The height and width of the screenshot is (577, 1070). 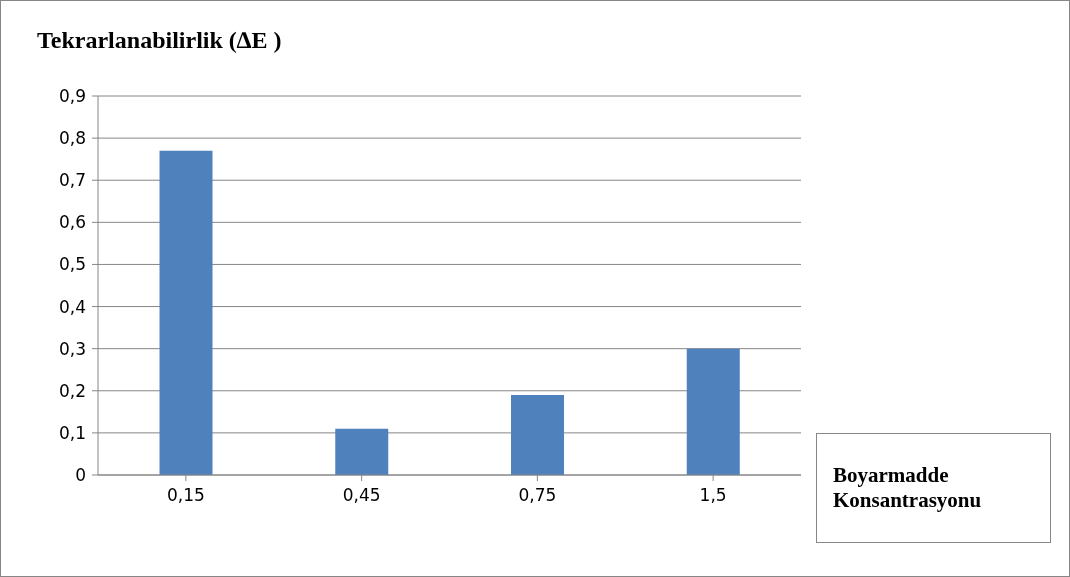 I want to click on x-tick-label: 0,15, so click(x=185, y=495).